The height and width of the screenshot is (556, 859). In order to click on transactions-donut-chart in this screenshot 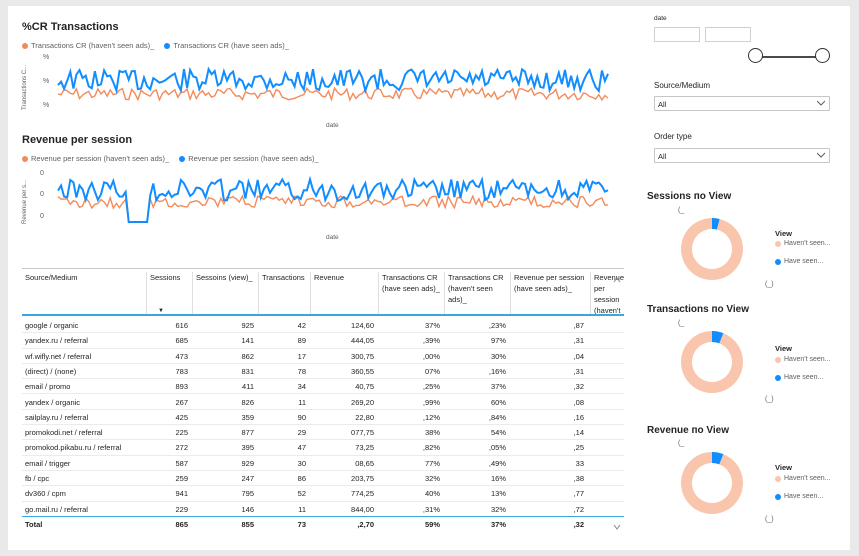, I will do `click(712, 362)`.